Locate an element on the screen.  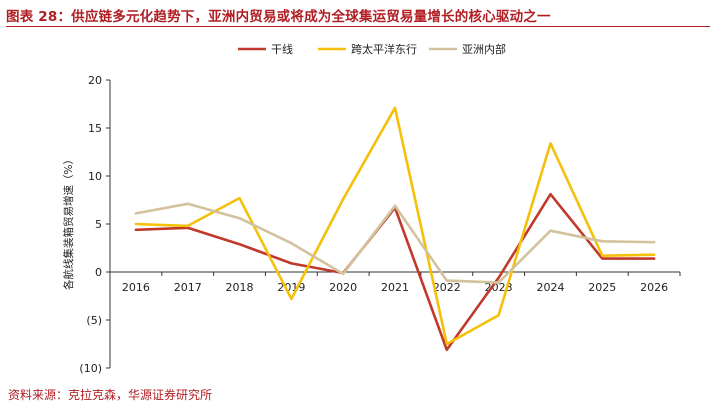
legend-label: 跨太平洋东行 is located at coordinates (384, 49).